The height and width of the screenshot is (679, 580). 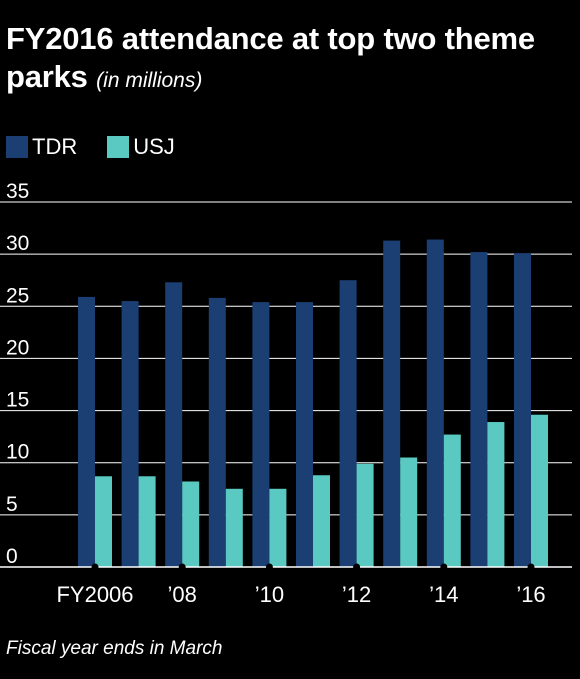 What do you see at coordinates (118, 147) in the screenshot?
I see `legend-swatch-usj` at bounding box center [118, 147].